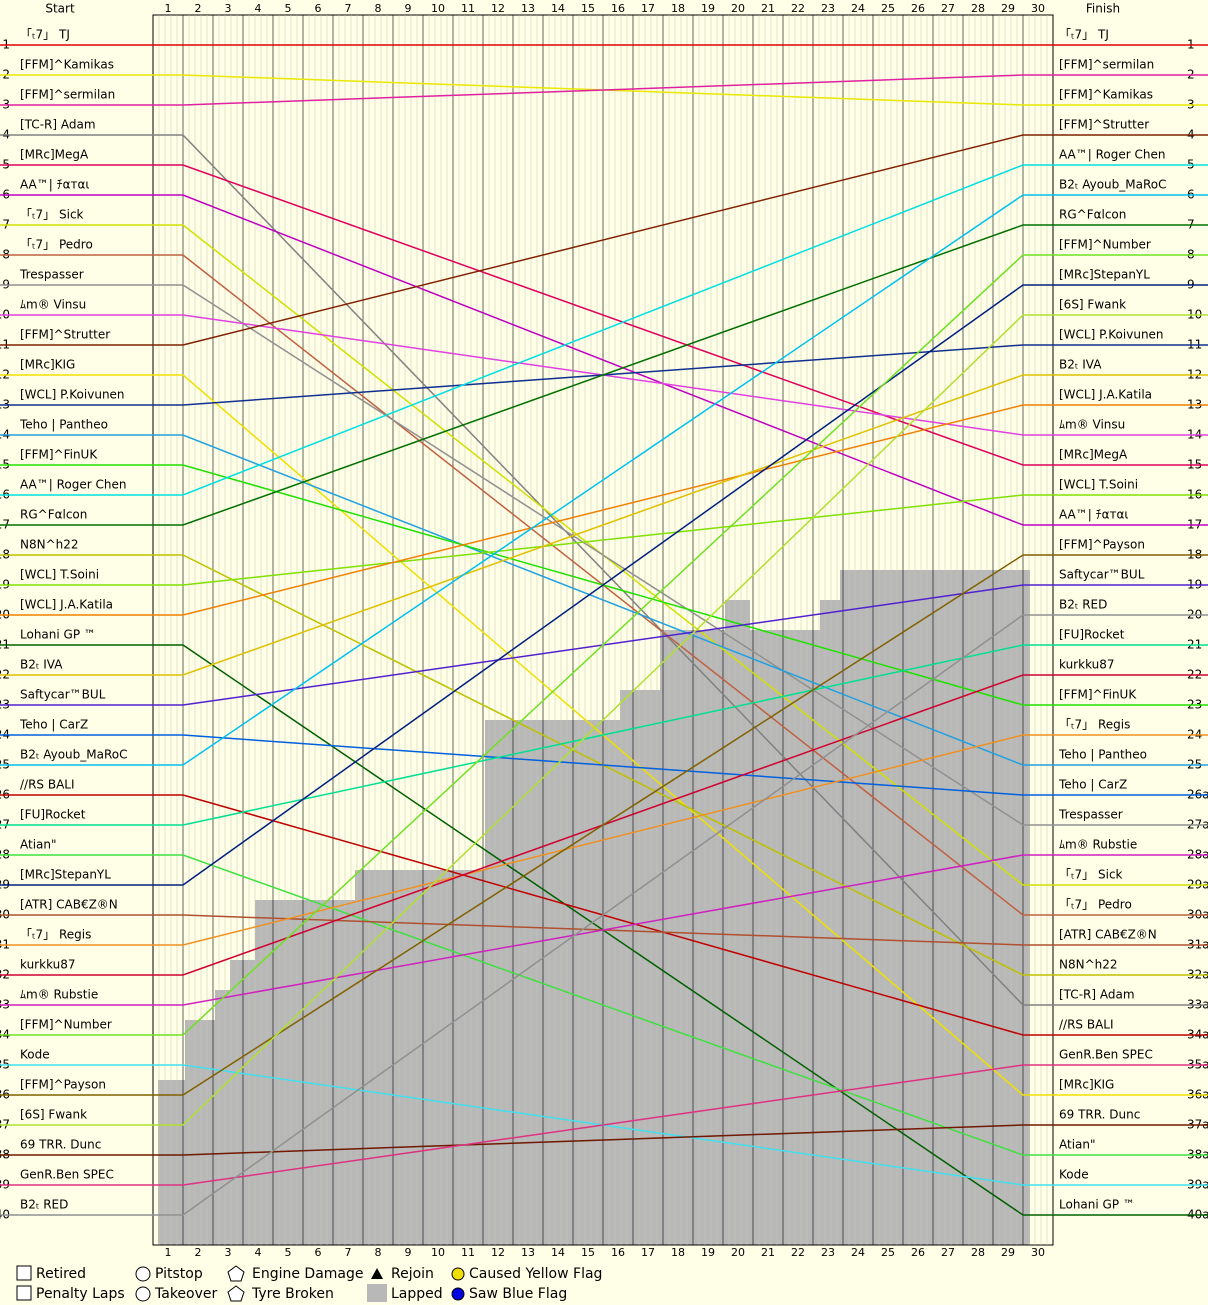 This screenshot has height=1305, width=1208. Describe the element at coordinates (74, 755) in the screenshot. I see `start-driver-name: B2ₜ Ayoub_MaRoC` at that location.